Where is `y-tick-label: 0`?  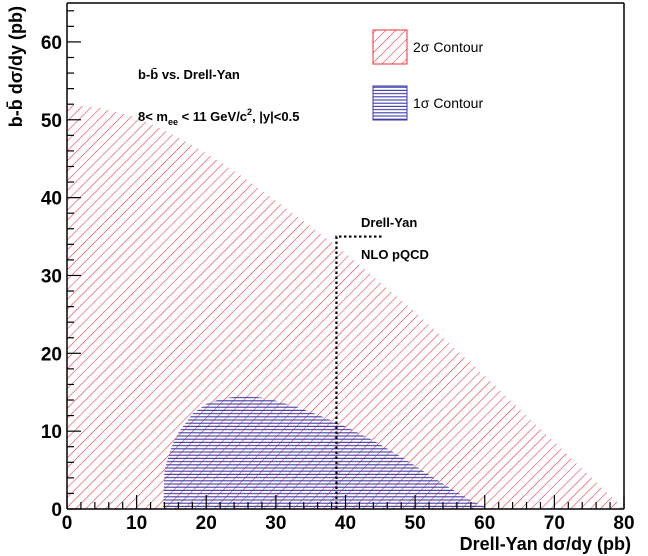 y-tick-label: 0 is located at coordinates (56, 510).